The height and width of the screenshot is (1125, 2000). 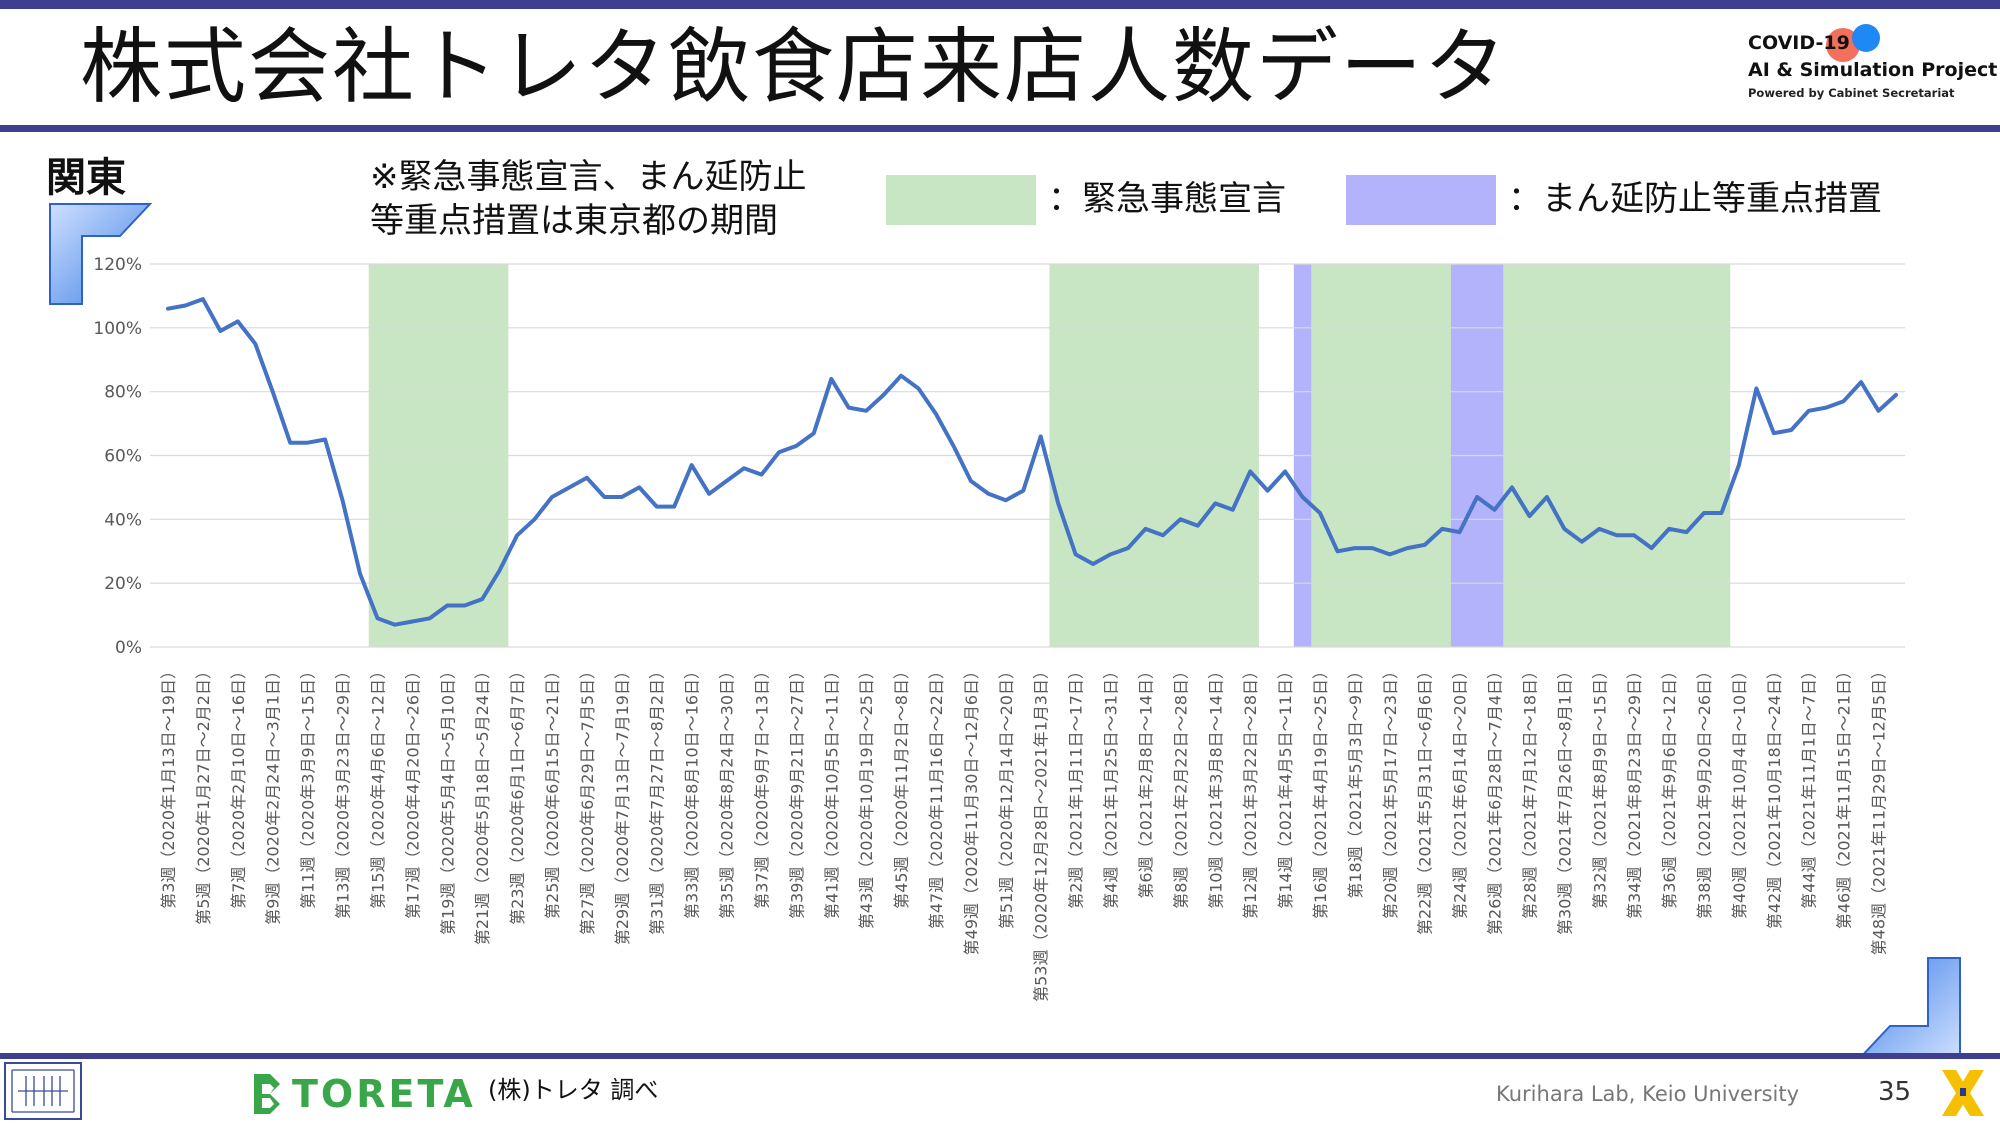 I want to click on x-tick-label: 第51週（2020年12月14日～20日）, so click(x=1006, y=796).